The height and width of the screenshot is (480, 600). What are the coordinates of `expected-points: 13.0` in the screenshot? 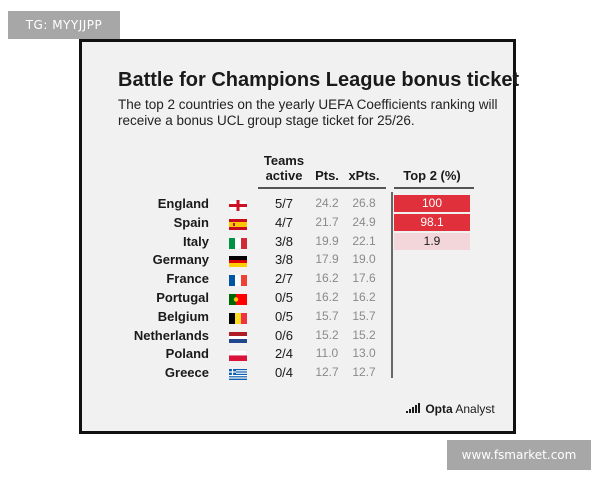 It's located at (364, 353).